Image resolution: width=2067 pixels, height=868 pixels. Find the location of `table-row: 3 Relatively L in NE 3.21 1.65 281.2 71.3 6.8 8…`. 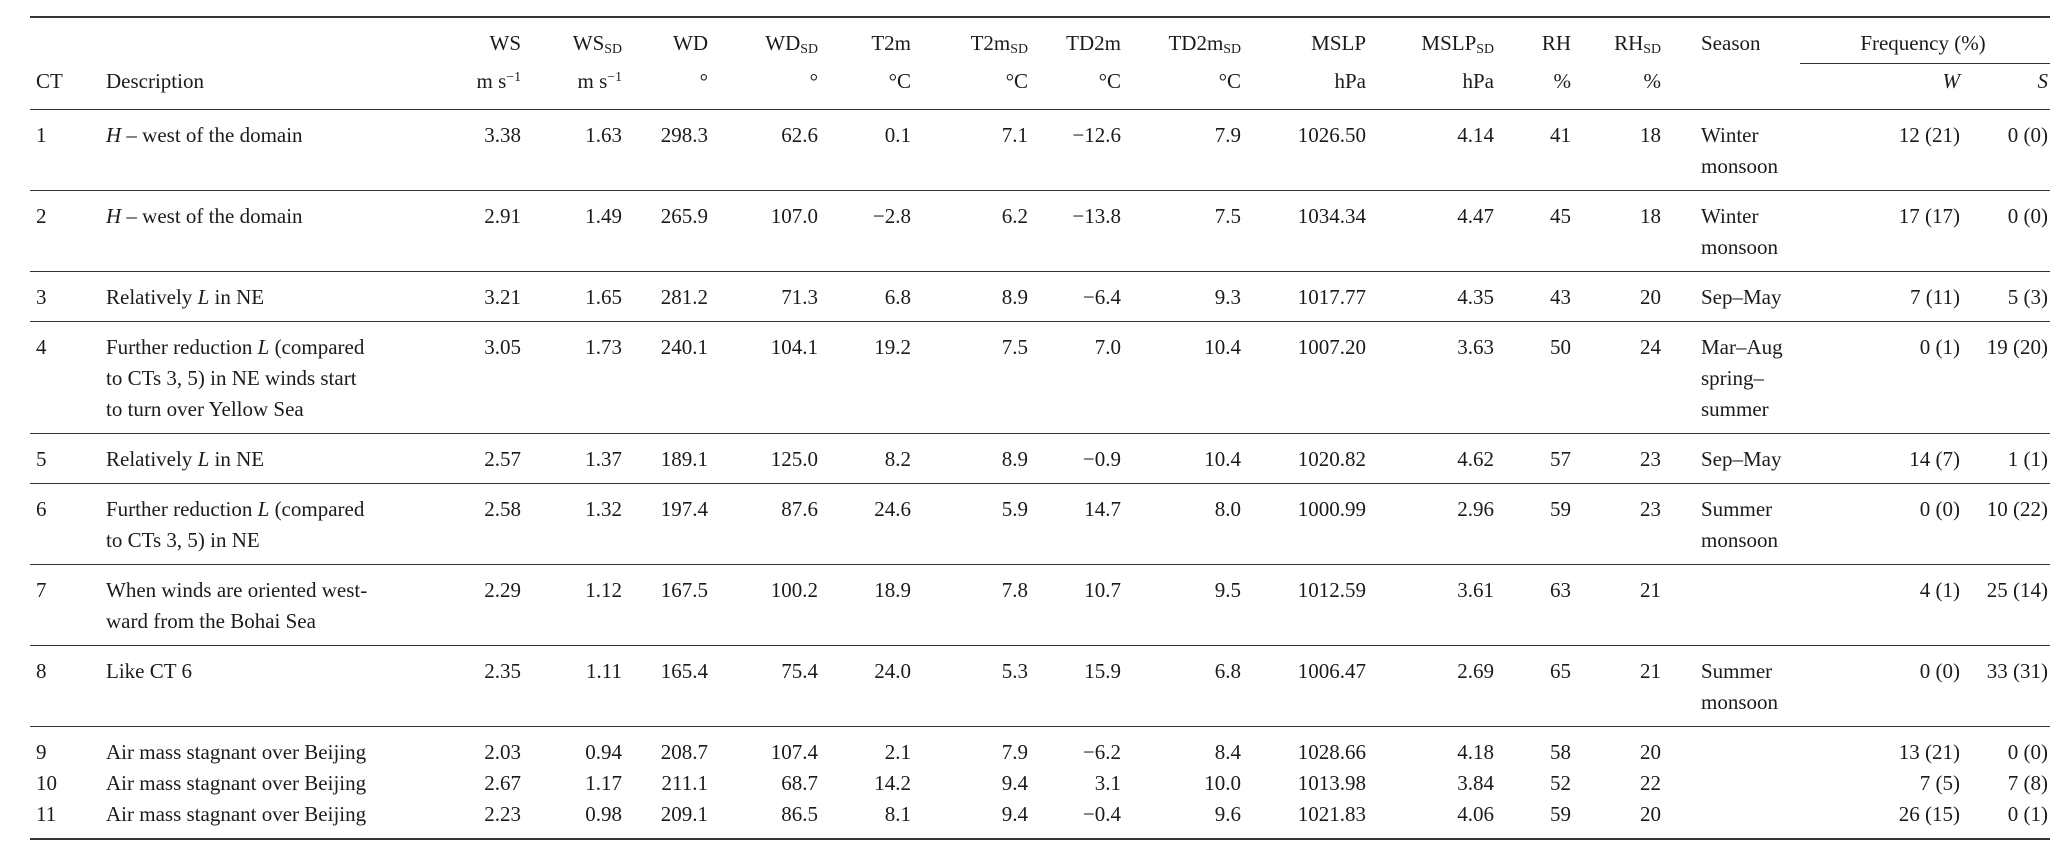

table-row: 3 Relatively L in NE 3.21 1.65 281.2 71.3 6.8 8… is located at coordinates (1040, 296).